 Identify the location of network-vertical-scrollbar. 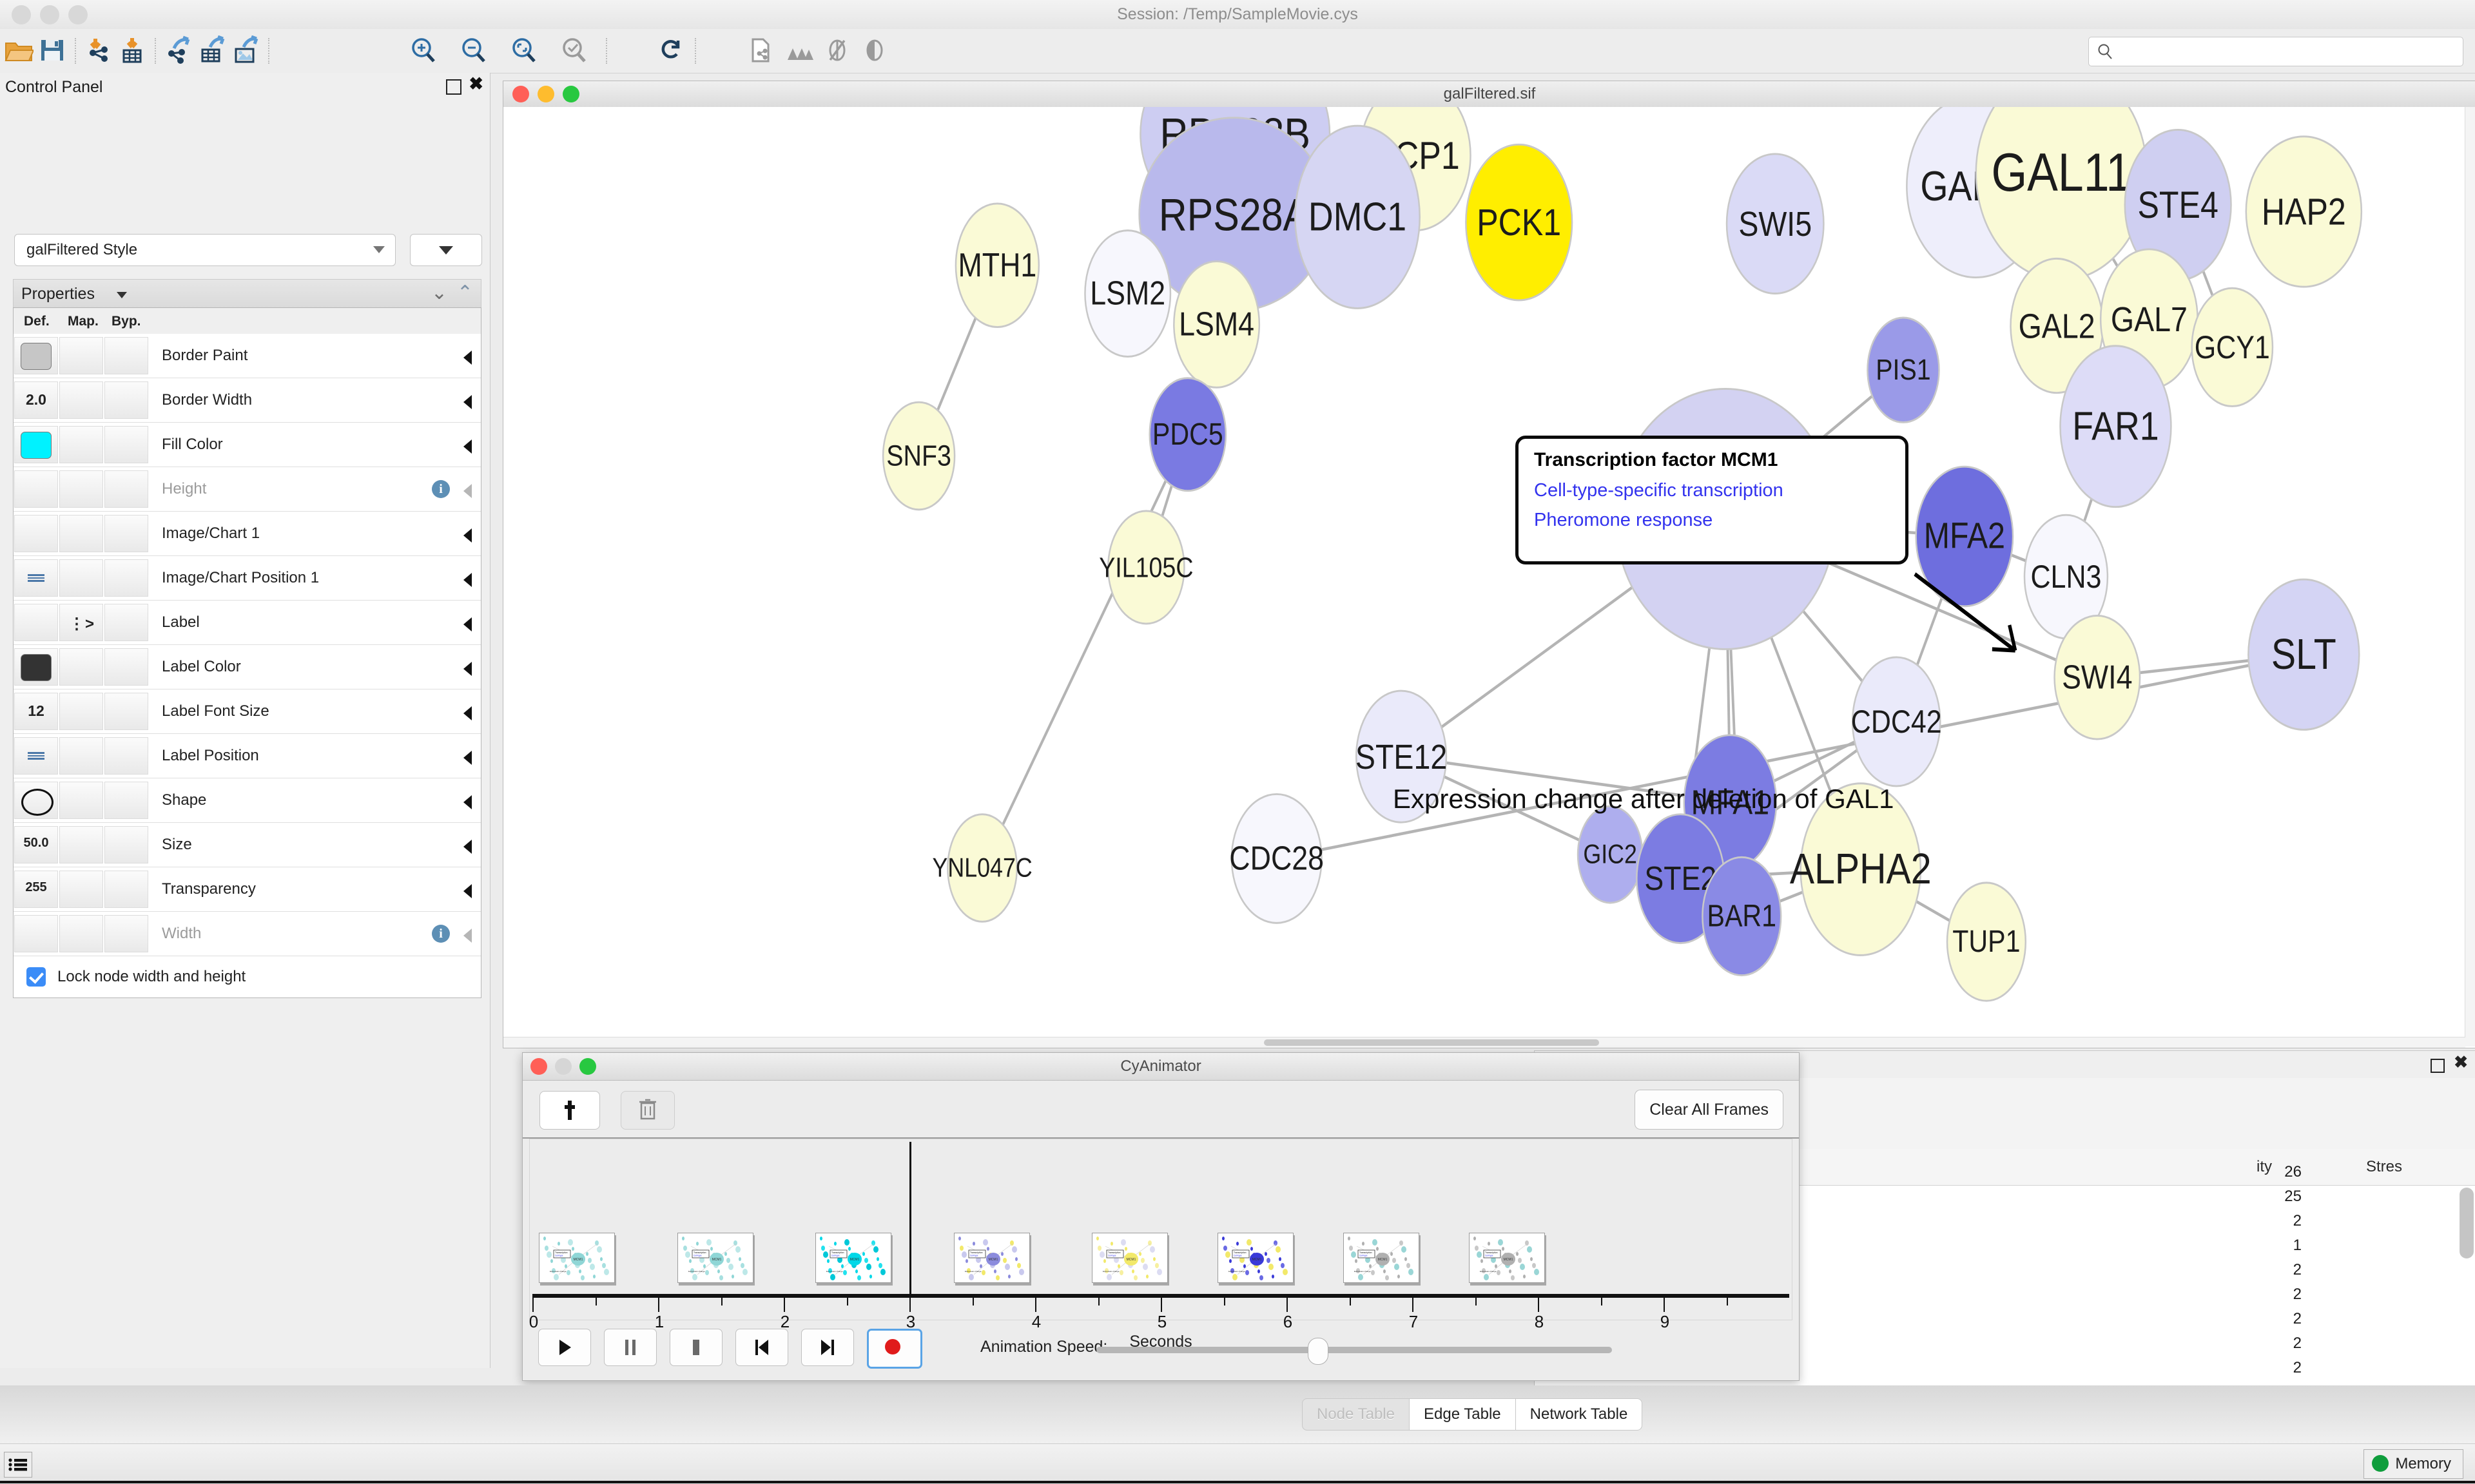
(2470, 576).